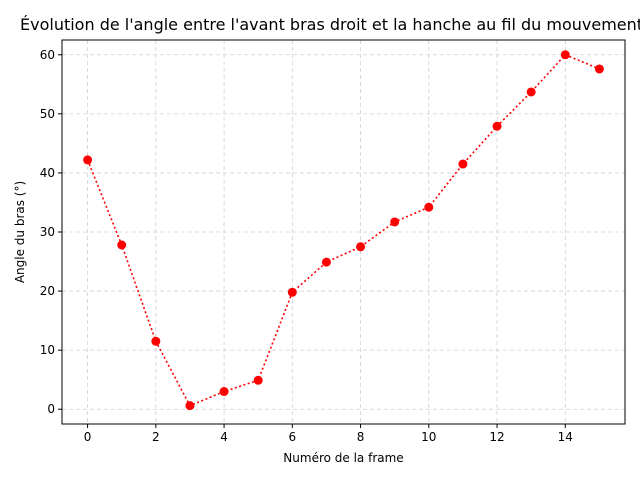 This screenshot has width=640, height=480. What do you see at coordinates (47, 232) in the screenshot?
I see `y-tick-label: 30` at bounding box center [47, 232].